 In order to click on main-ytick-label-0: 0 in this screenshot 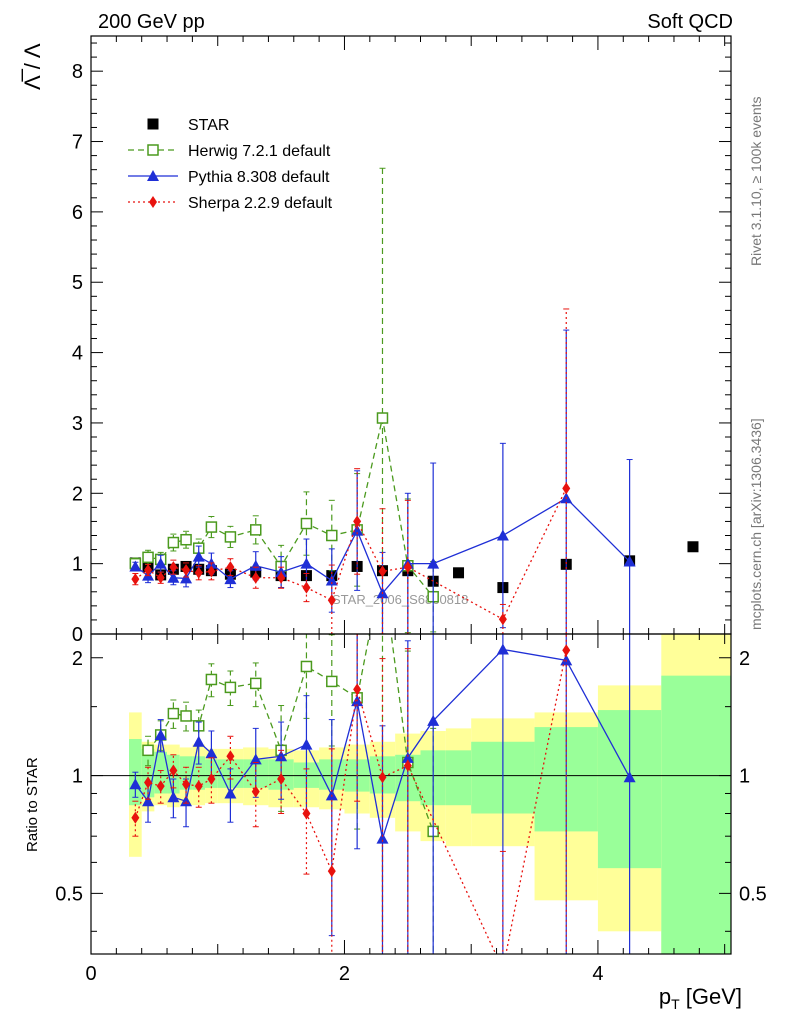, I will do `click(77, 635)`.